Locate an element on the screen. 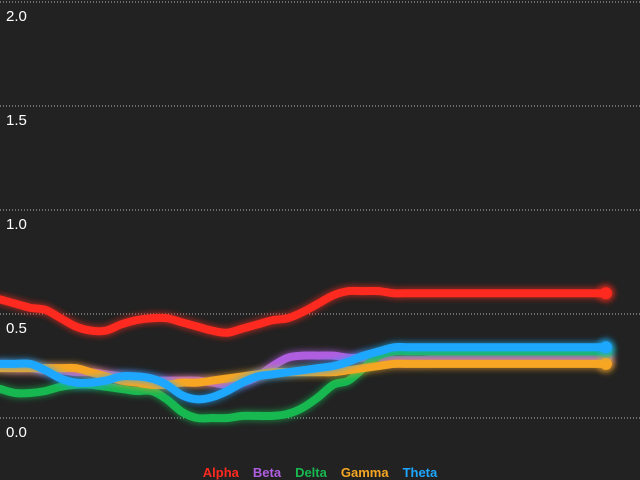  series-theta-line is located at coordinates (305, 373).